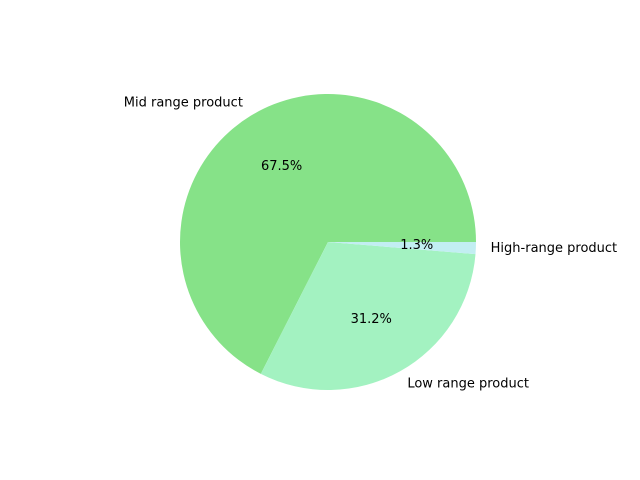 The height and width of the screenshot is (480, 640). What do you see at coordinates (281, 166) in the screenshot?
I see `percent-label-mid-range-product: 67.5%` at bounding box center [281, 166].